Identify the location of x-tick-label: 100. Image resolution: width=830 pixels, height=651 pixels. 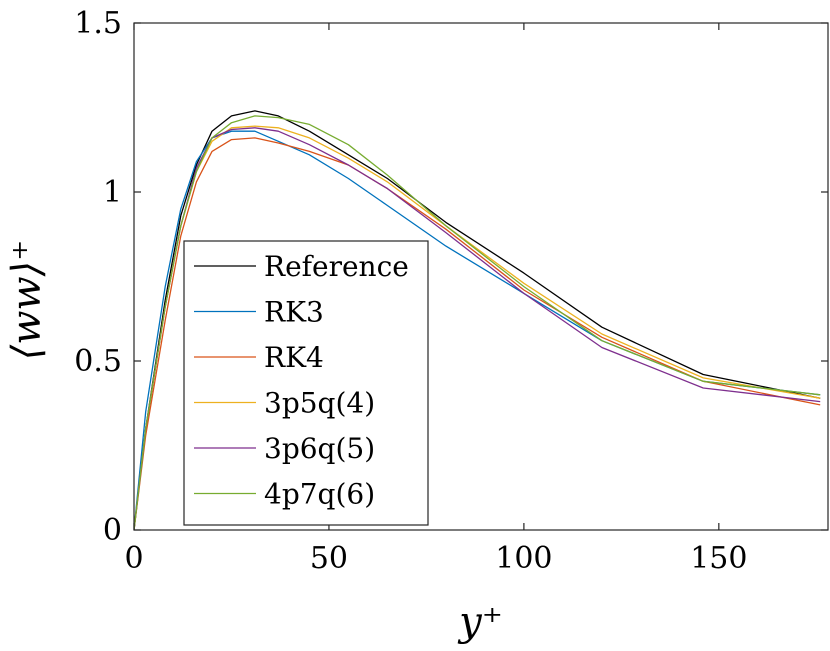
(523, 558).